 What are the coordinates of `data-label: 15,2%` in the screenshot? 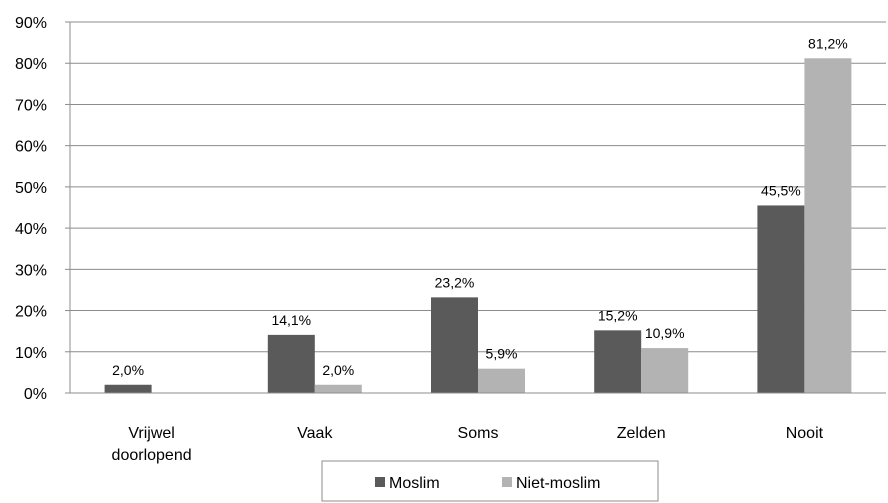 It's located at (618, 315).